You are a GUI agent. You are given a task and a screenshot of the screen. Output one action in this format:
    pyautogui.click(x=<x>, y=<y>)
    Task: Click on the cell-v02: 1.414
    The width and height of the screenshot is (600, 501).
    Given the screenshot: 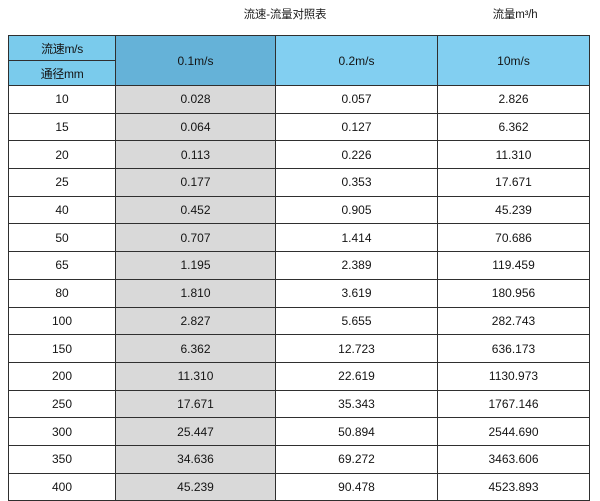 What is the action you would take?
    pyautogui.click(x=356, y=238)
    